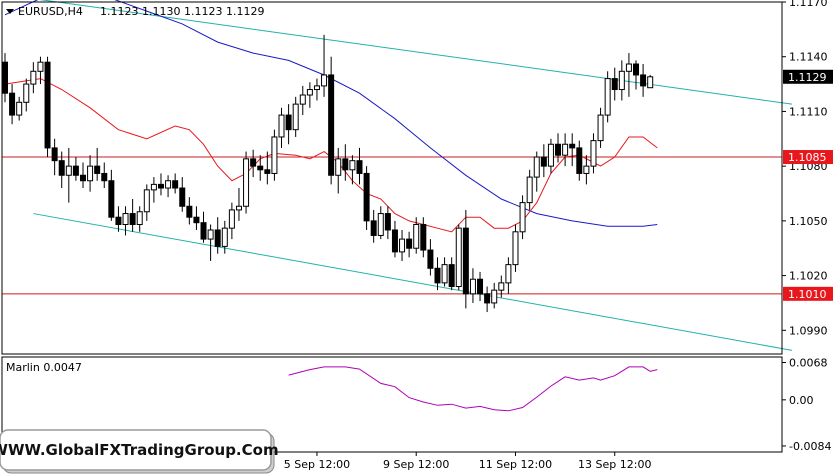 This screenshot has height=476, width=838. What do you see at coordinates (808, 57) in the screenshot?
I see `price-tick-label: 1.1140` at bounding box center [808, 57].